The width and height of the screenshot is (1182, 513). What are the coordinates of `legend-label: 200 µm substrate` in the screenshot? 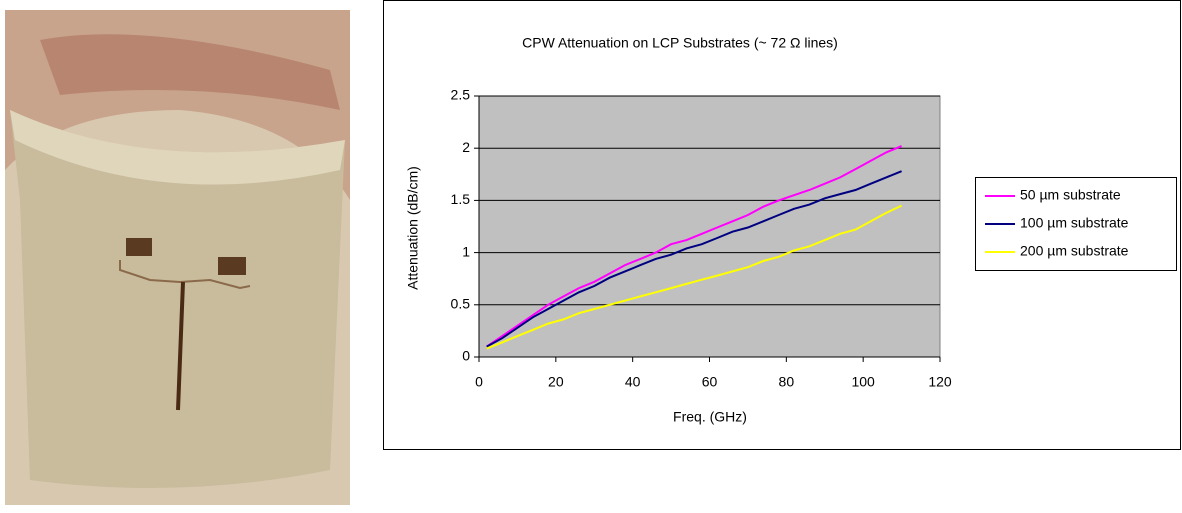 It's located at (1074, 251).